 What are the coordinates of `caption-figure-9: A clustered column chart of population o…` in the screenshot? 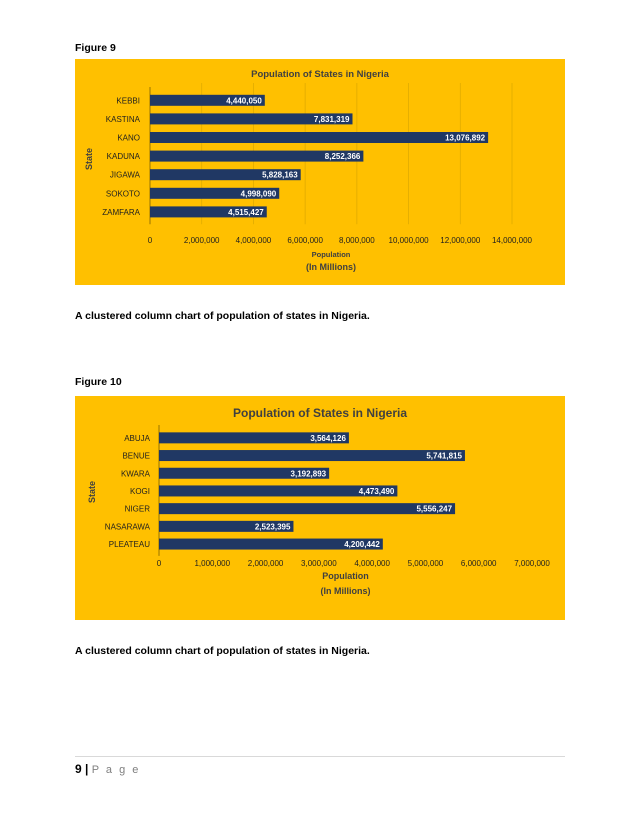 It's located at (222, 316).